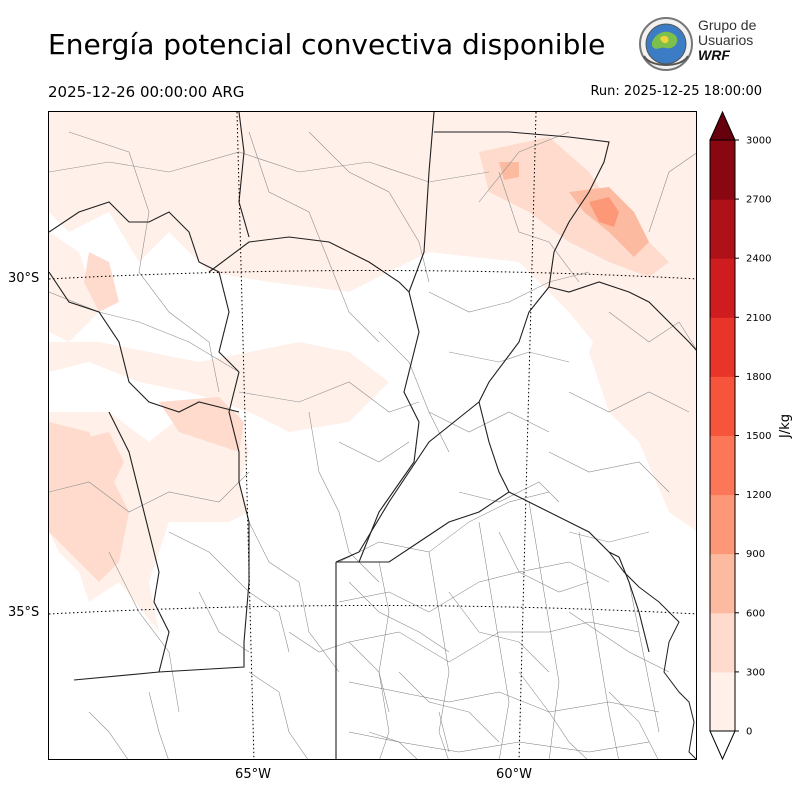  Describe the element at coordinates (758, 141) in the screenshot. I see `colorbar-tick-label: 3000` at that location.